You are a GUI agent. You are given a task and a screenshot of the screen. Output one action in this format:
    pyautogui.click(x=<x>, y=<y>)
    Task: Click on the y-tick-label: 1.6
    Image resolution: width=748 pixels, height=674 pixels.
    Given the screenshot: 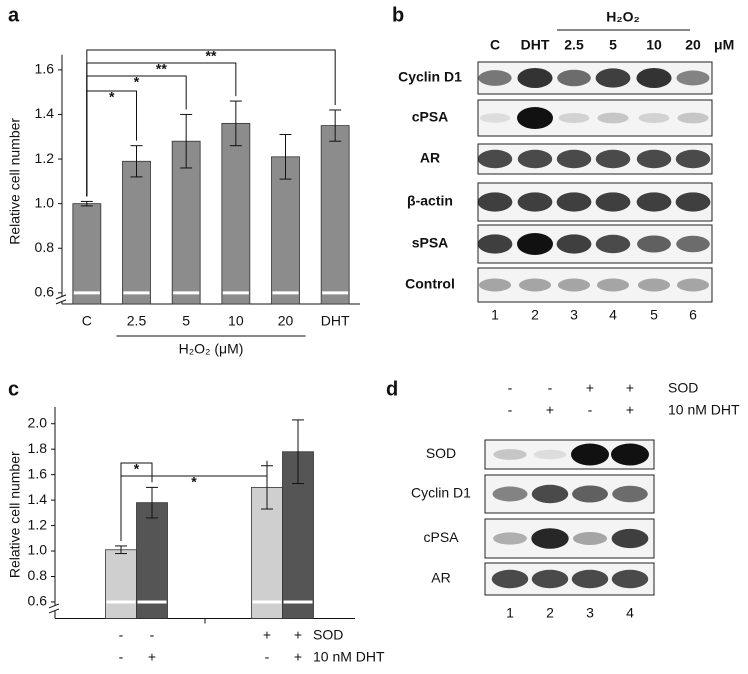 What is the action you would take?
    pyautogui.click(x=45, y=69)
    